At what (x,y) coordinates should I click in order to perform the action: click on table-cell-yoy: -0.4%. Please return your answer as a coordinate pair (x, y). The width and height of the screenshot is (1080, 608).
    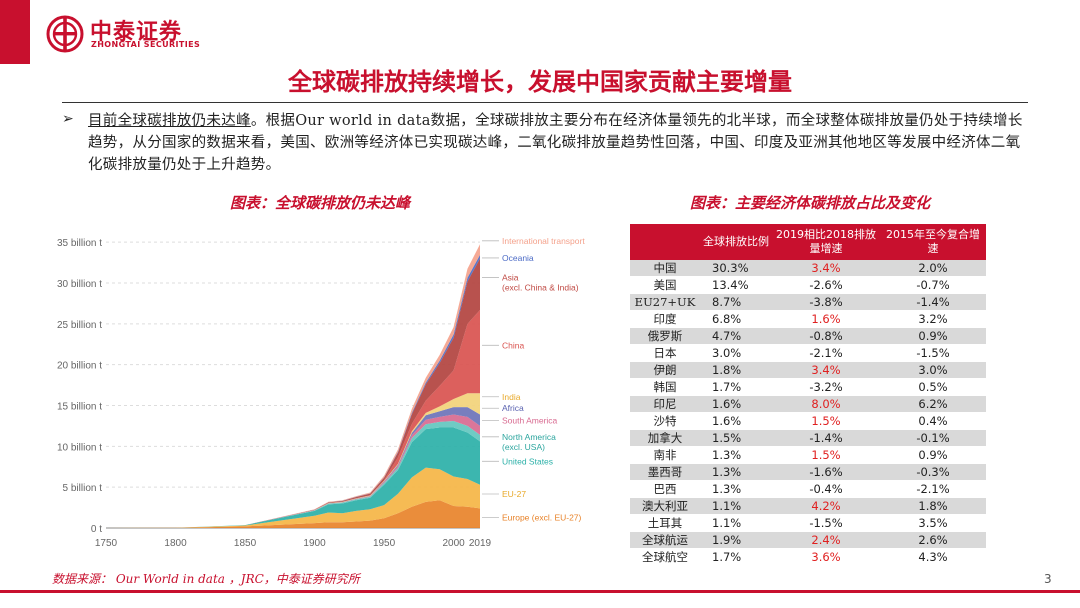
    Looking at the image, I should click on (826, 489).